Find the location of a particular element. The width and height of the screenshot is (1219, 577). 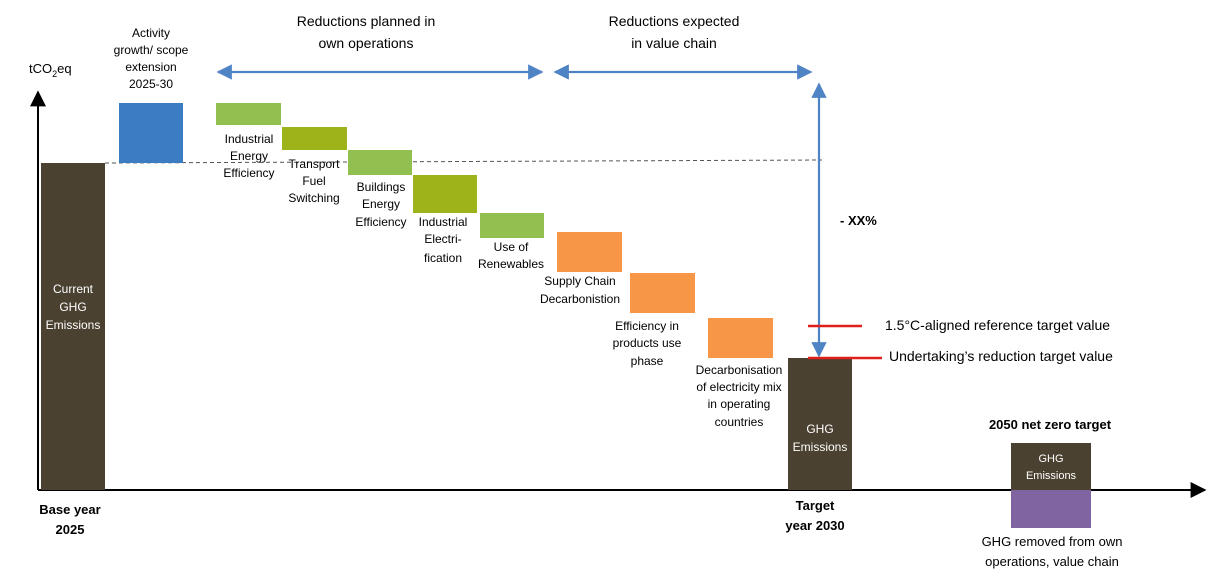

reference-target-label: 1.5°C-aligned reference target value is located at coordinates (997, 325).